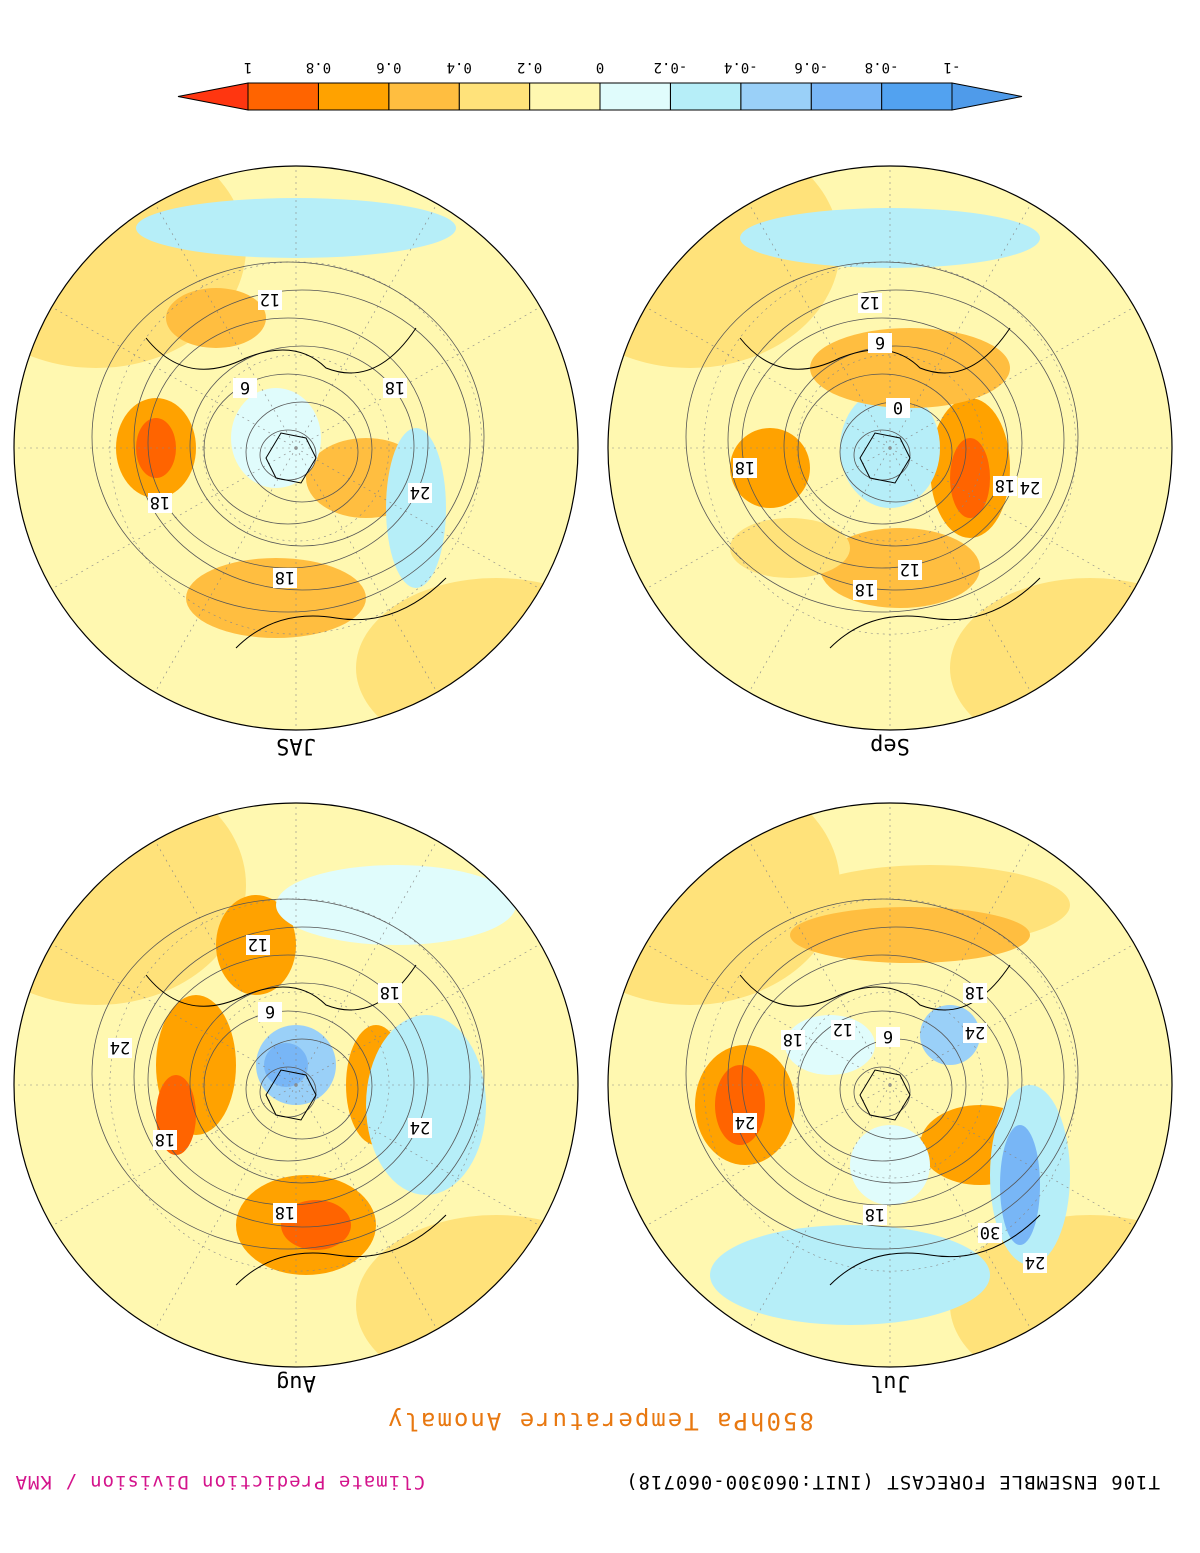 The image size is (1200, 1553). What do you see at coordinates (213, 96) in the screenshot?
I see `colorbar-arrow-high` at bounding box center [213, 96].